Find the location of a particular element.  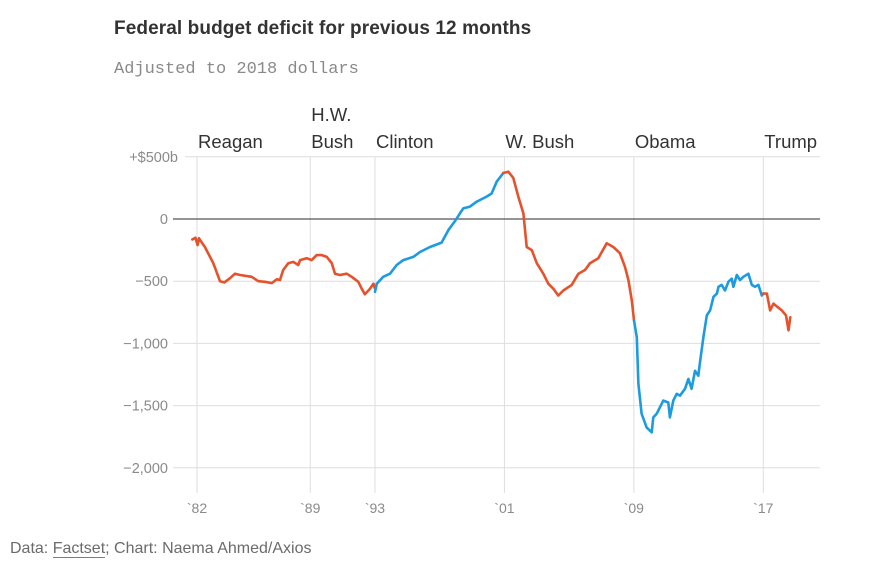

source-prefix: Data: is located at coordinates (31, 548).